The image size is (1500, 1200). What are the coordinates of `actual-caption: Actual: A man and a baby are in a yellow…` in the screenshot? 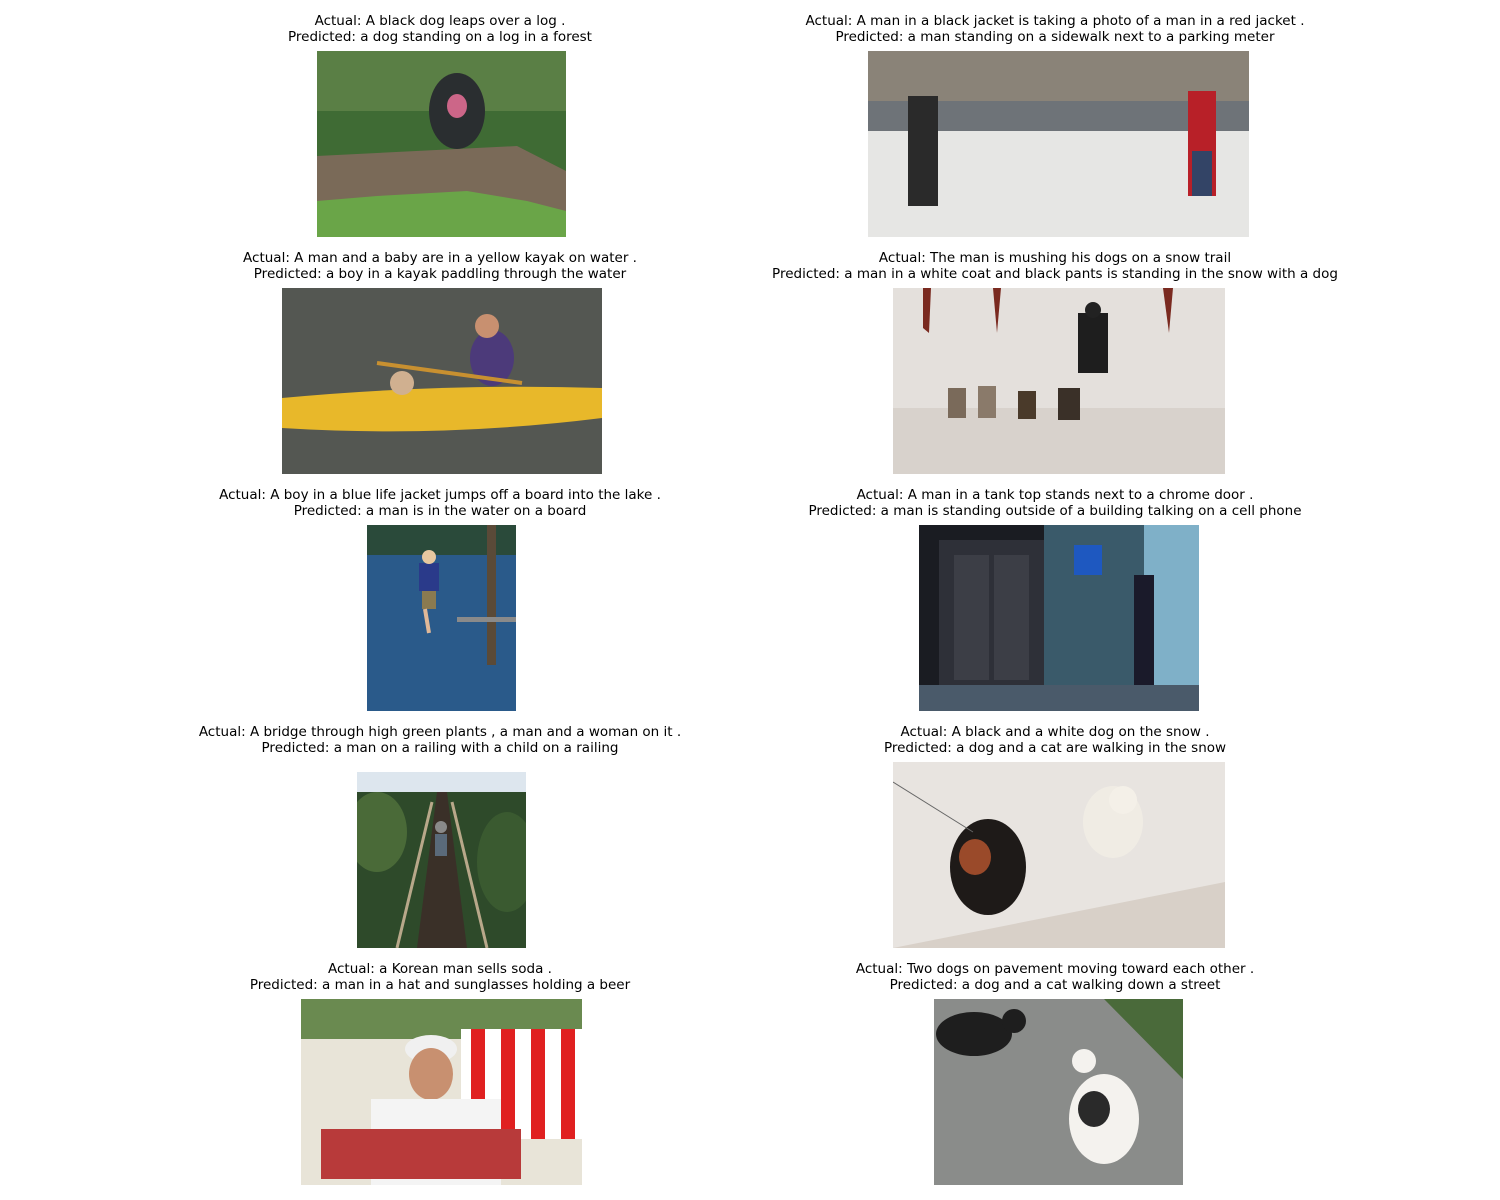 It's located at (440, 258).